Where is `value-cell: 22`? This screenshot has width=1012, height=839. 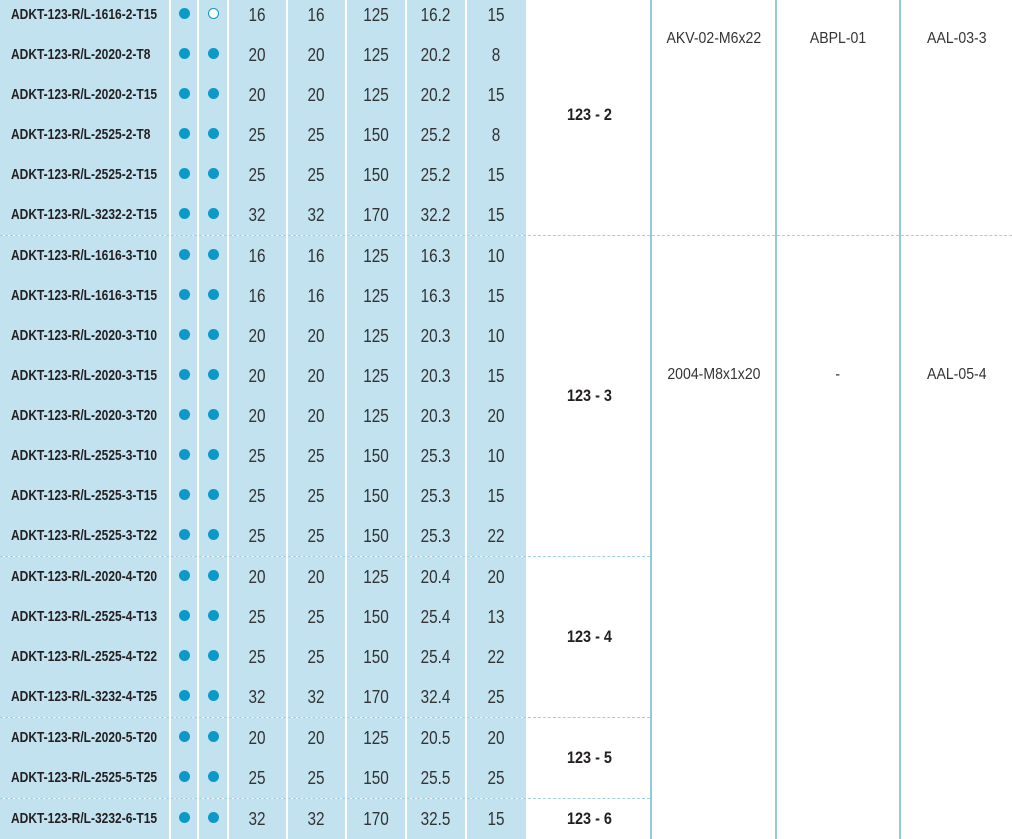
value-cell: 22 is located at coordinates (496, 536).